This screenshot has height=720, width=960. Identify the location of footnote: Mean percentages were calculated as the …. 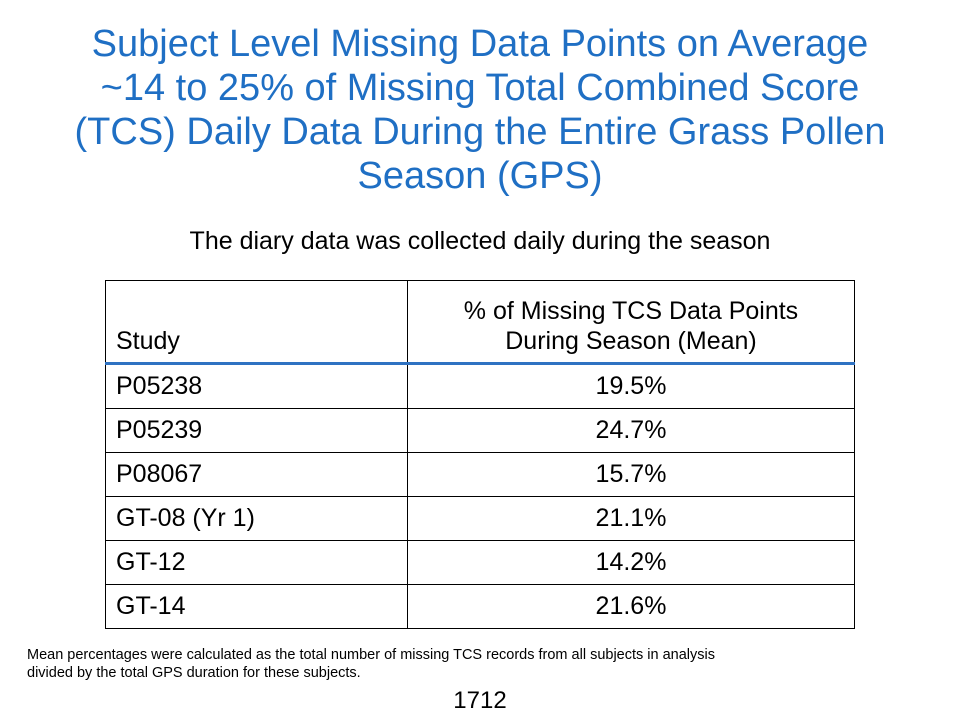
(482, 664).